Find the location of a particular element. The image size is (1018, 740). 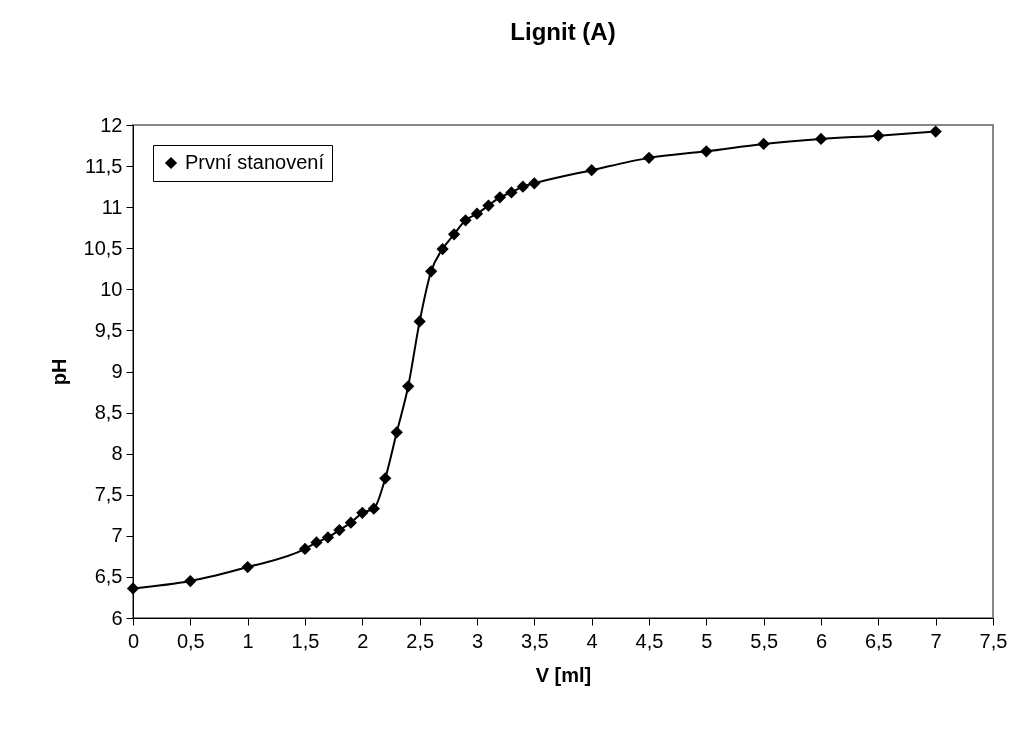

x-tick-label: 2,5 is located at coordinates (420, 640).